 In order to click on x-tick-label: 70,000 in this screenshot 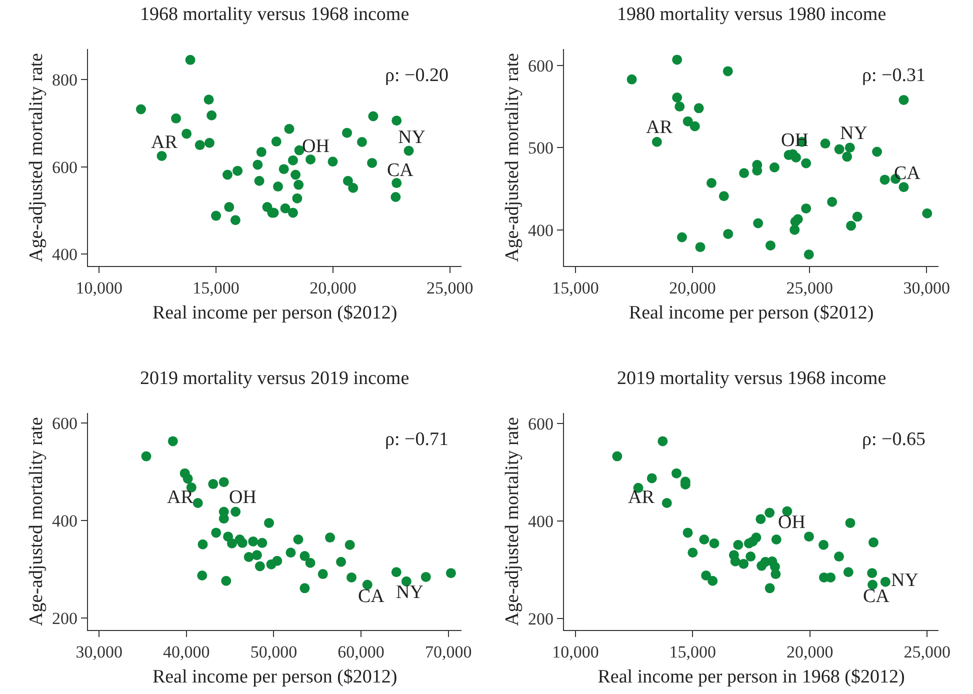, I will do `click(448, 652)`.